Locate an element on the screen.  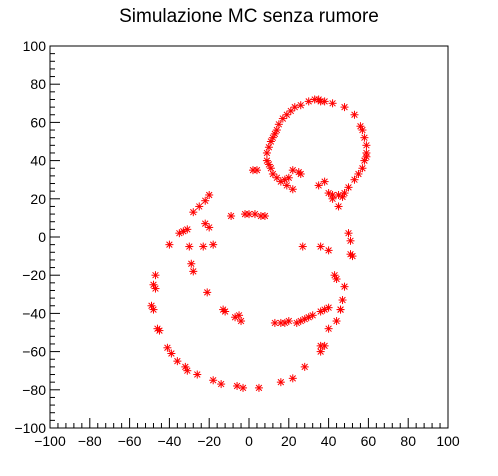
y-tick-label: 80 is located at coordinates (38, 84).